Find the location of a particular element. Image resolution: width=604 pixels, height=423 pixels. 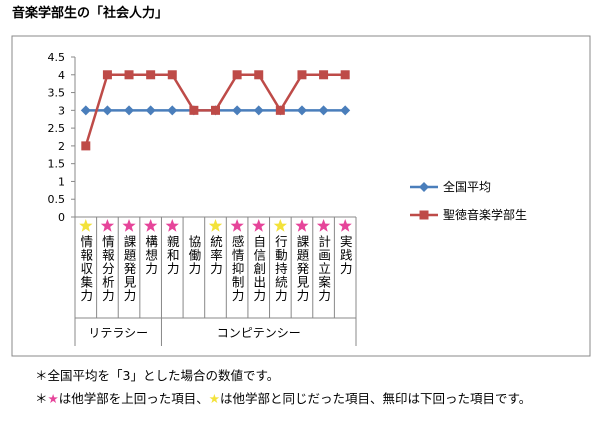

note-part: は他学部を上回った項目、 is located at coordinates (134, 398).